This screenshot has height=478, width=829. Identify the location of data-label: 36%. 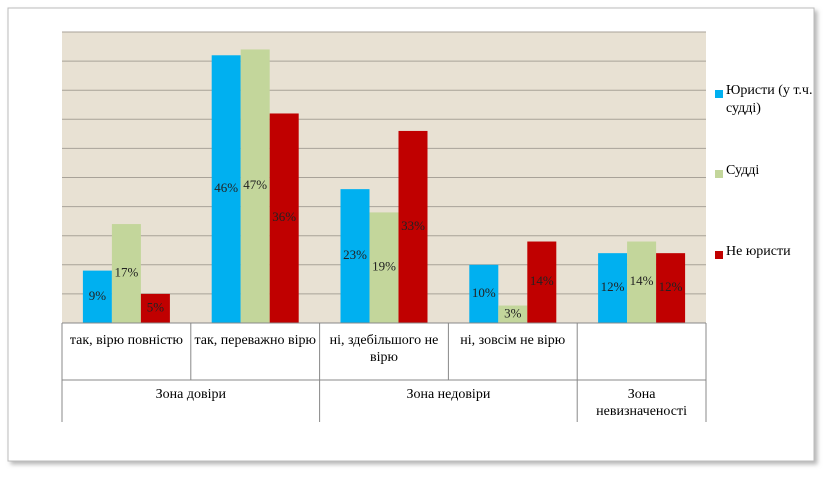
(284, 216).